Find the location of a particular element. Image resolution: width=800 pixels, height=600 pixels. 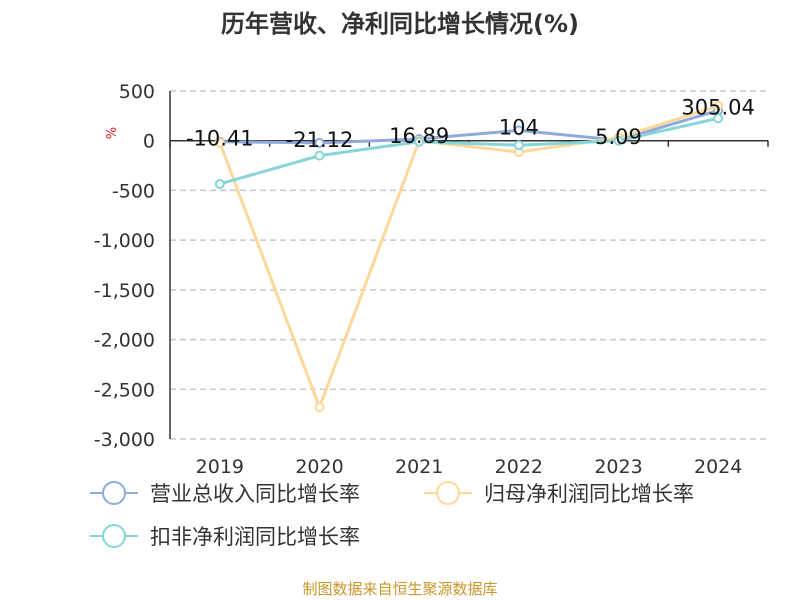

footer-source: 制图数据来自恒生聚源数据库 is located at coordinates (399, 589).